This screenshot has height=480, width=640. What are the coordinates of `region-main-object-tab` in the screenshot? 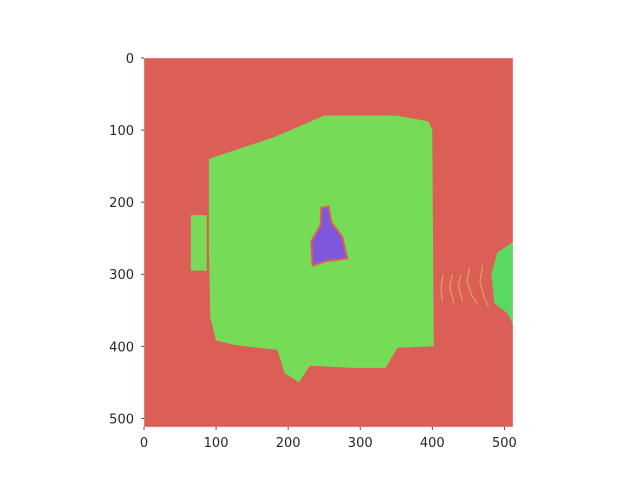 It's located at (198, 243).